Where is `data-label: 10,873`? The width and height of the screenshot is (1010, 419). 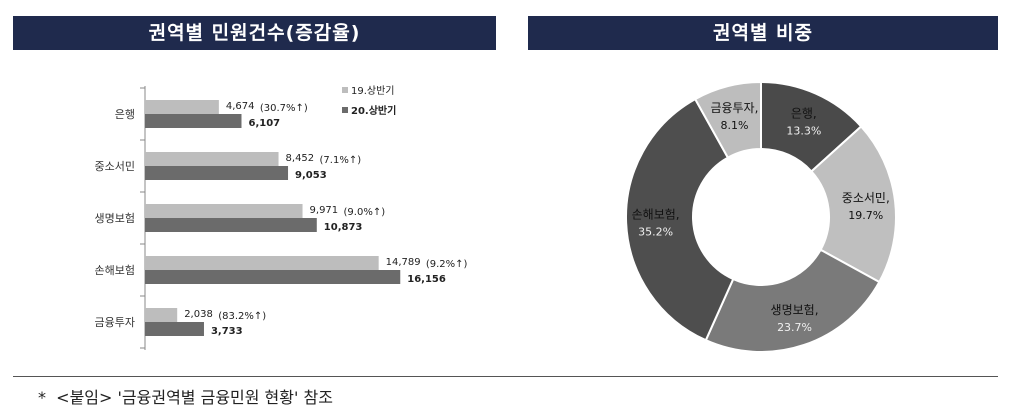
data-label: 10,873 is located at coordinates (343, 227).